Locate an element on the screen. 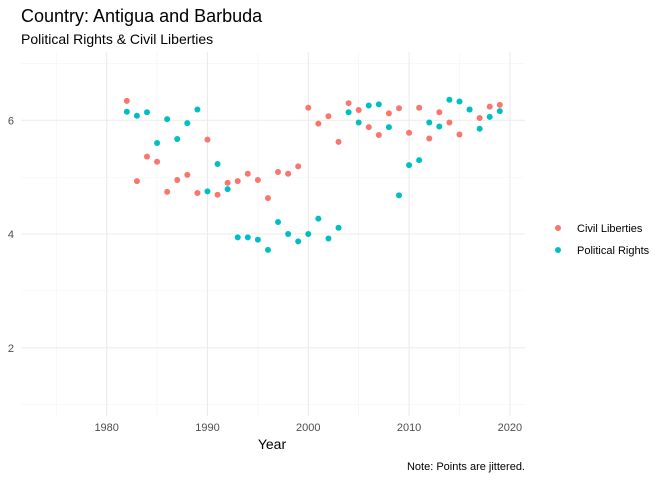 The image size is (672, 480). x-tick-label: 2000 is located at coordinates (308, 428).